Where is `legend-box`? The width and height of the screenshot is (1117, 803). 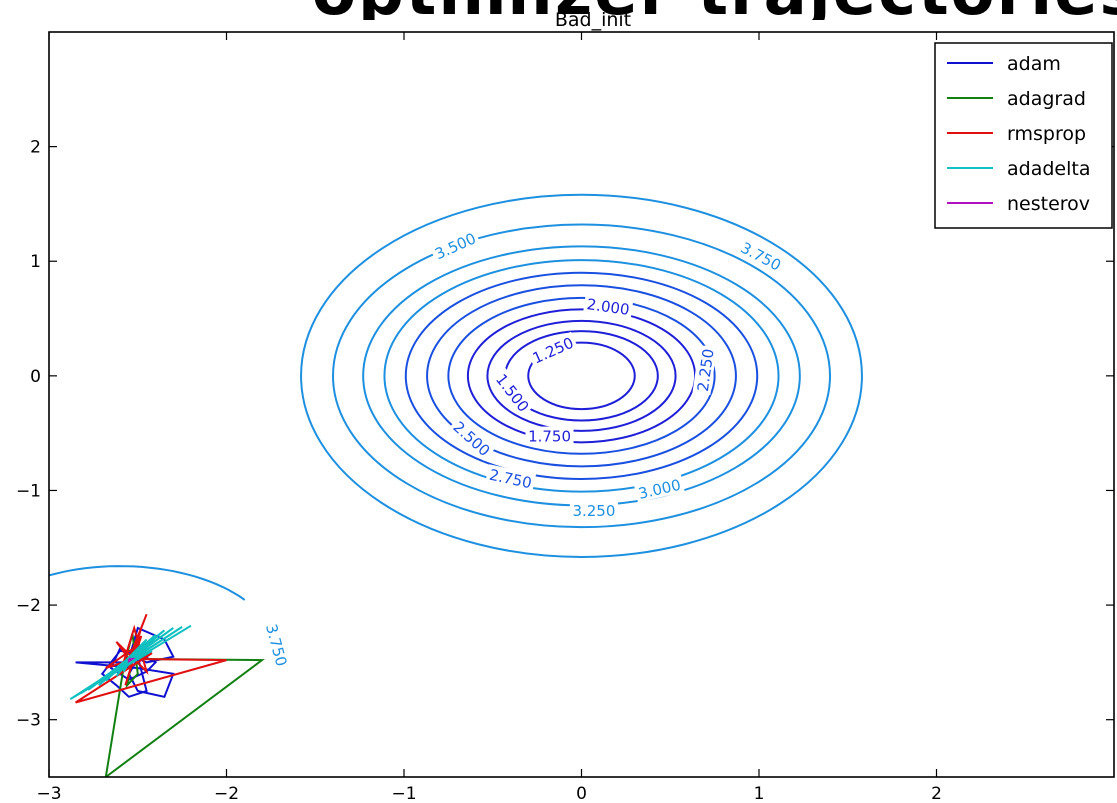
legend-box is located at coordinates (1023, 135).